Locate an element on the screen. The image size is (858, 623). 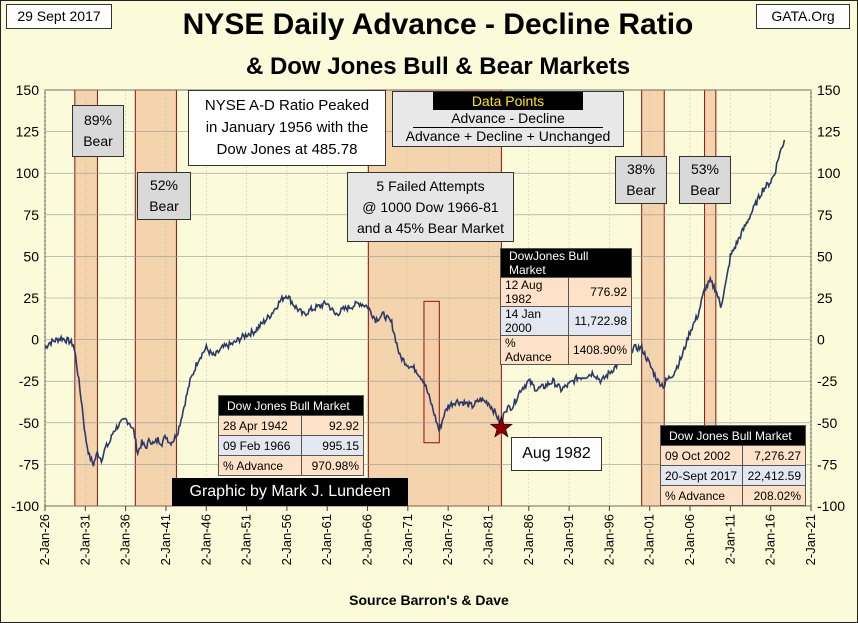
x-tick-label: 2-Jan-96 is located at coordinates (608, 539).